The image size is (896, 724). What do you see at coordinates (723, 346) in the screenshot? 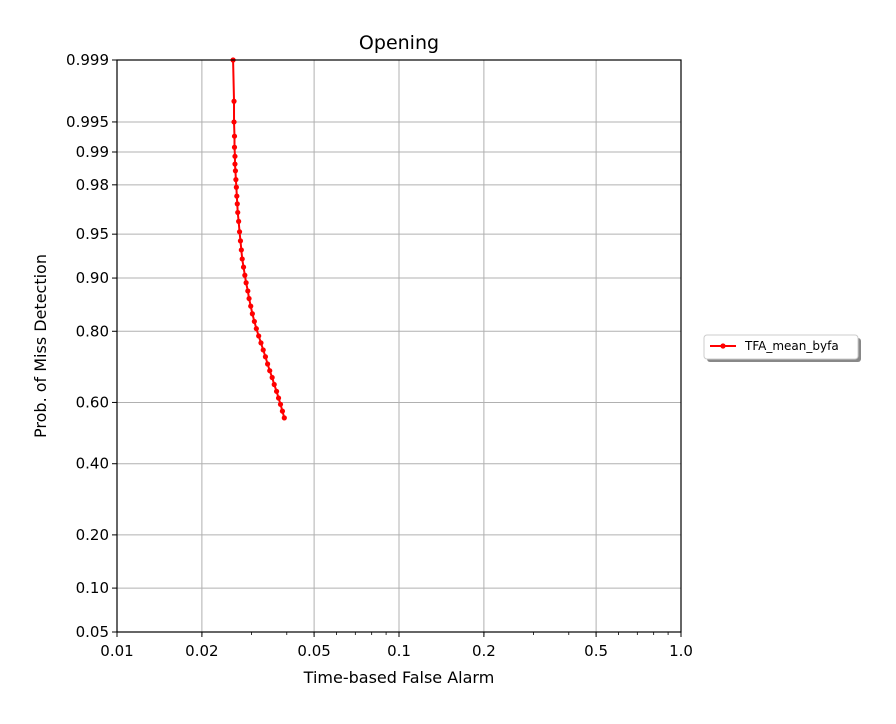
I see `legend-marker-swatch` at bounding box center [723, 346].